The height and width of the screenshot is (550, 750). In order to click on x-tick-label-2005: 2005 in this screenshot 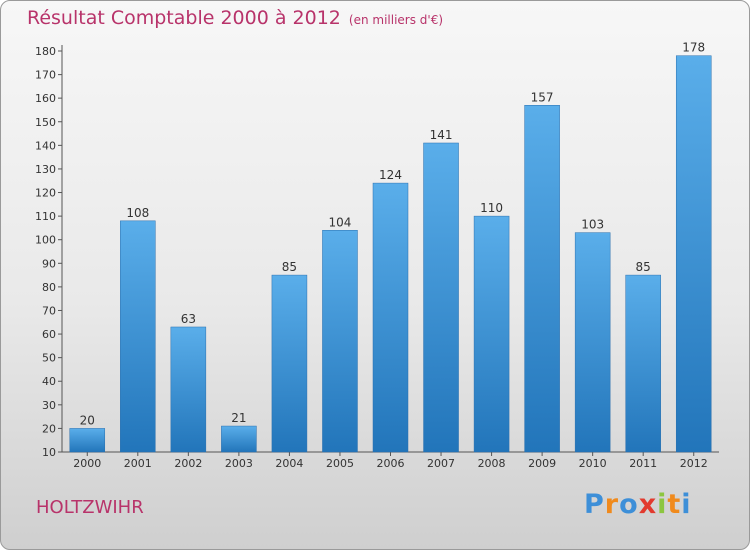, I will do `click(340, 463)`.